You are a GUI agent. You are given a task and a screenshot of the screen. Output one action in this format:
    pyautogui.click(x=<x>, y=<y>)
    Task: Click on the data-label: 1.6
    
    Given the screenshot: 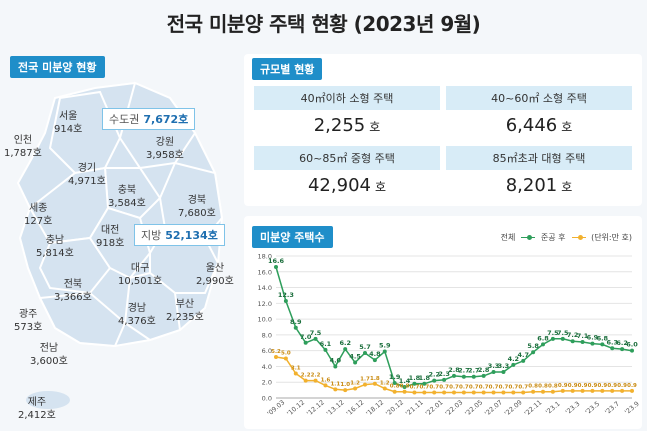 What is the action you would take?
    pyautogui.click(x=326, y=380)
    